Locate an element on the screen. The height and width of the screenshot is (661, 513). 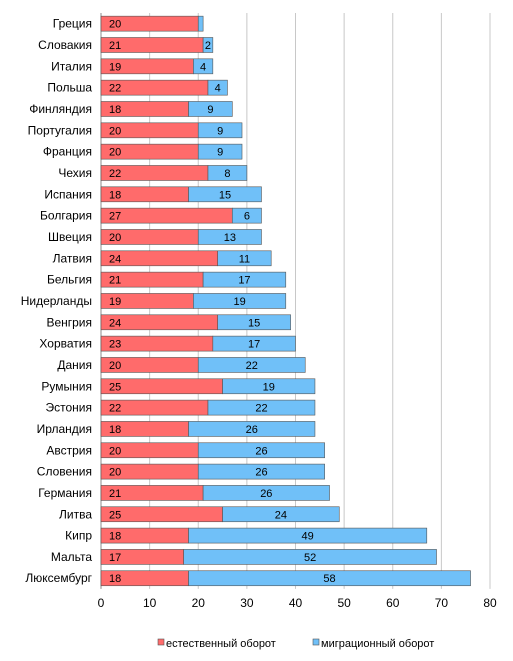
category-label: Франция is located at coordinates (67, 152).